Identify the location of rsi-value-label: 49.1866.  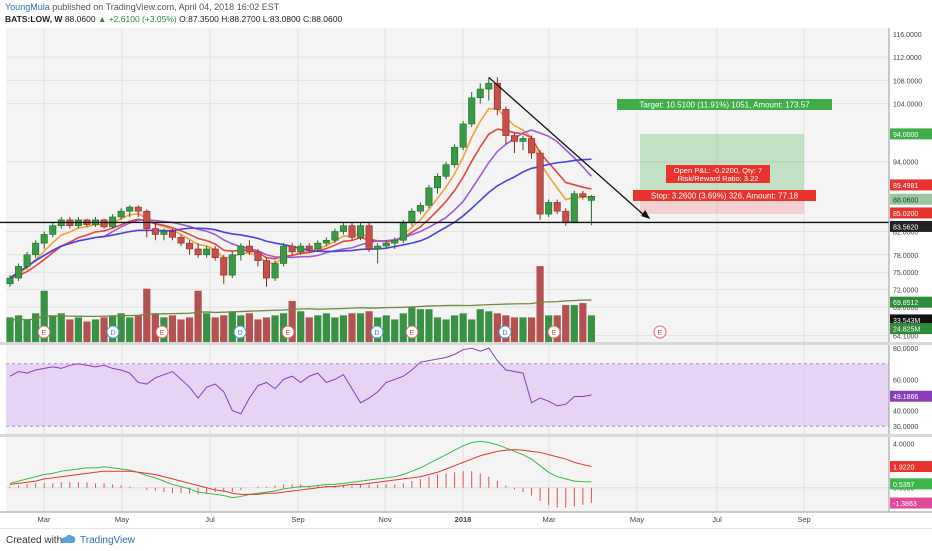
(905, 397).